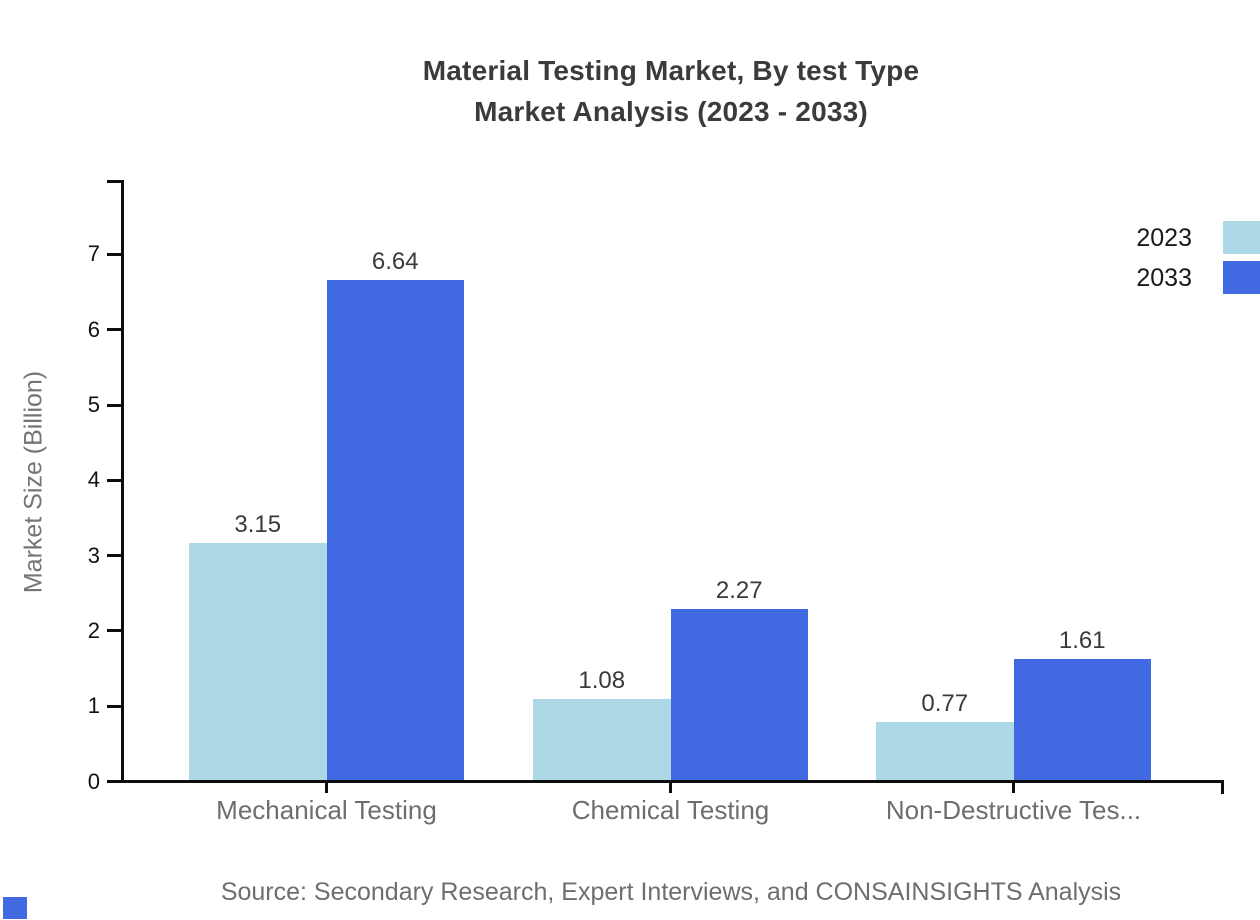 The width and height of the screenshot is (1260, 920). I want to click on bar-value-label: 1.08, so click(602, 680).